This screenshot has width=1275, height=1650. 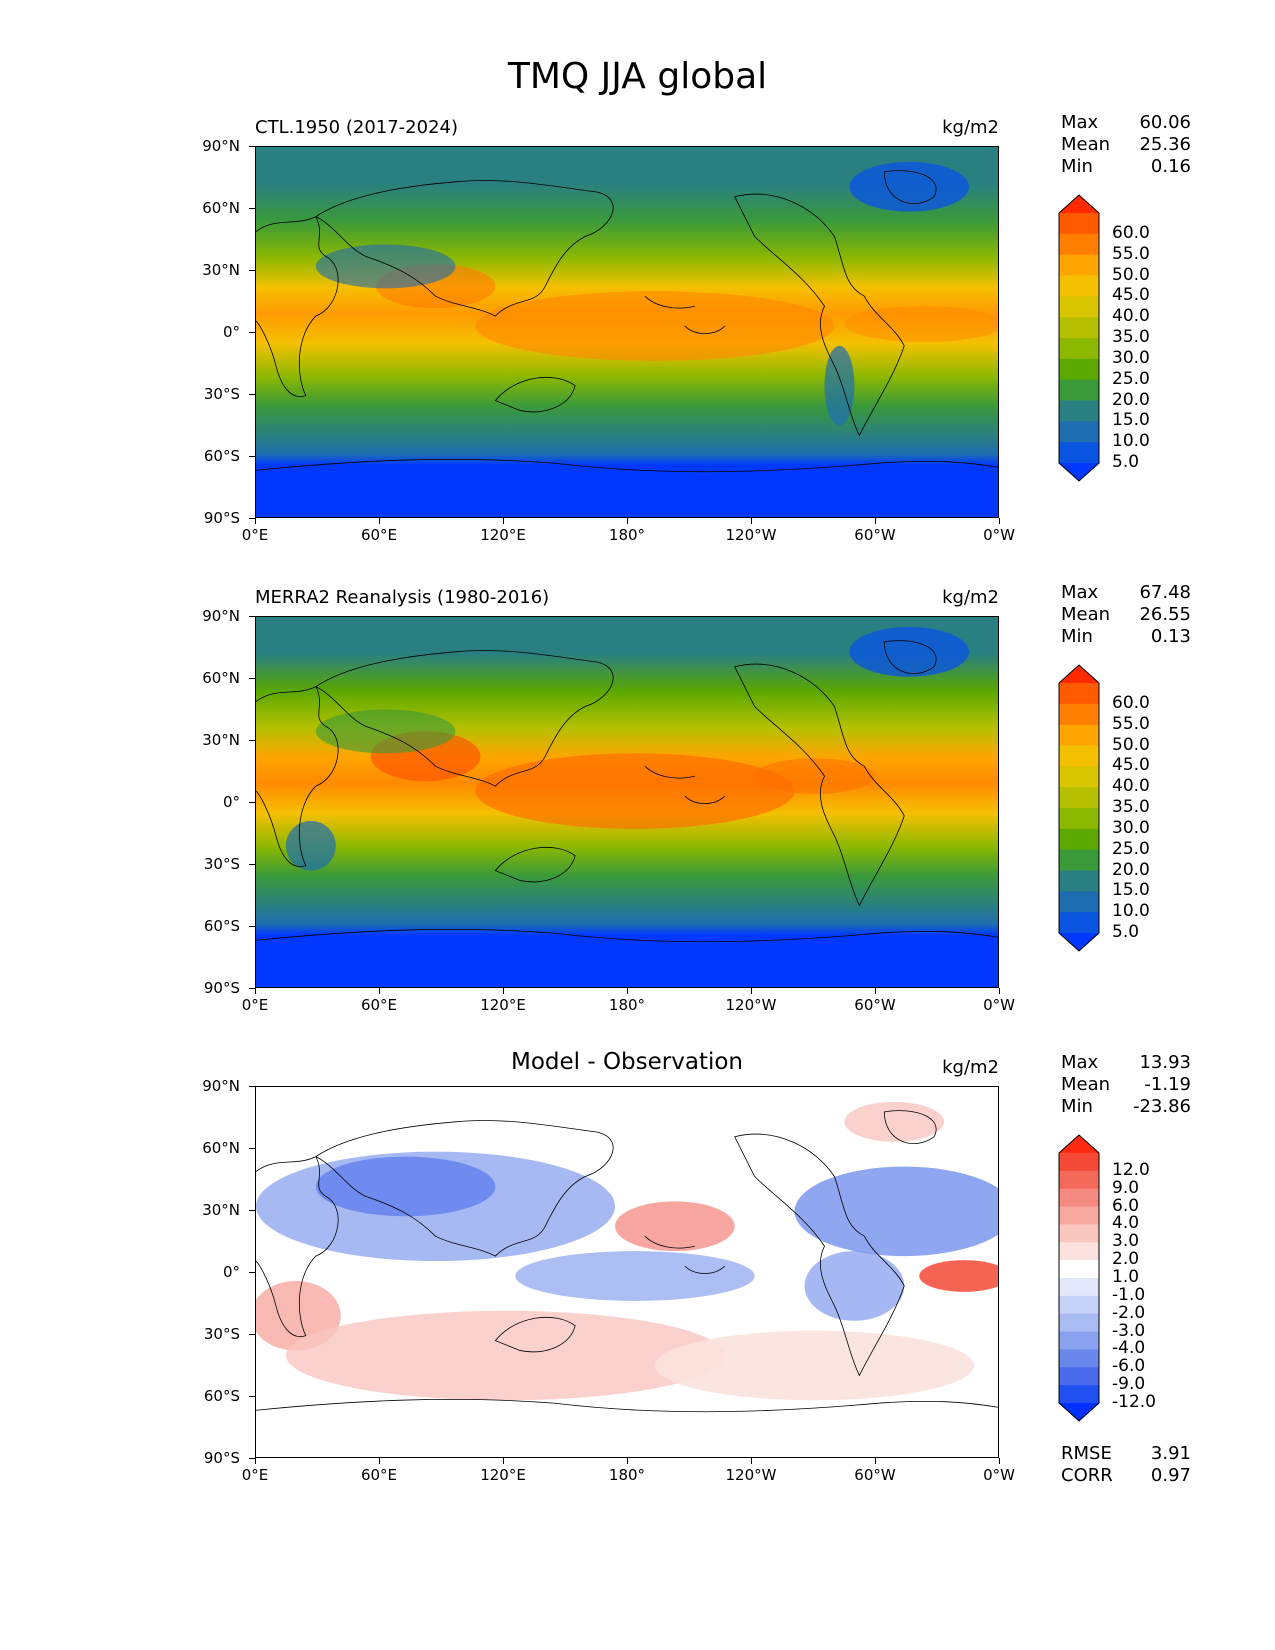 I want to click on map-difference, so click(x=627, y=1272).